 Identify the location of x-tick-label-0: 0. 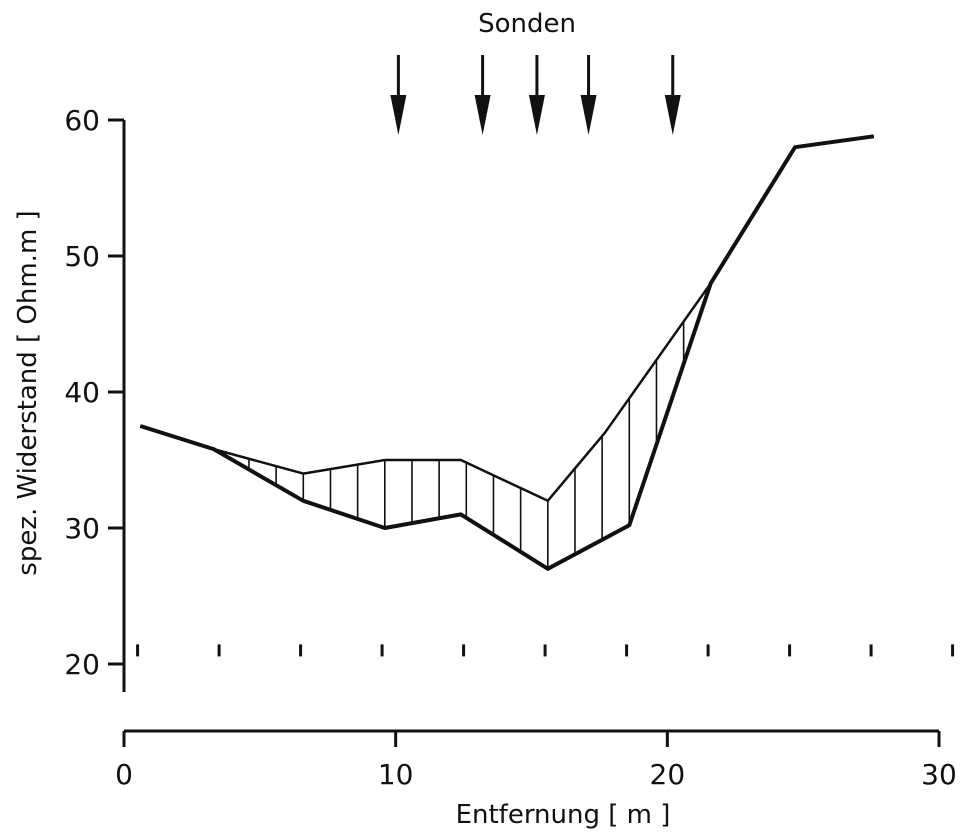
(124, 774).